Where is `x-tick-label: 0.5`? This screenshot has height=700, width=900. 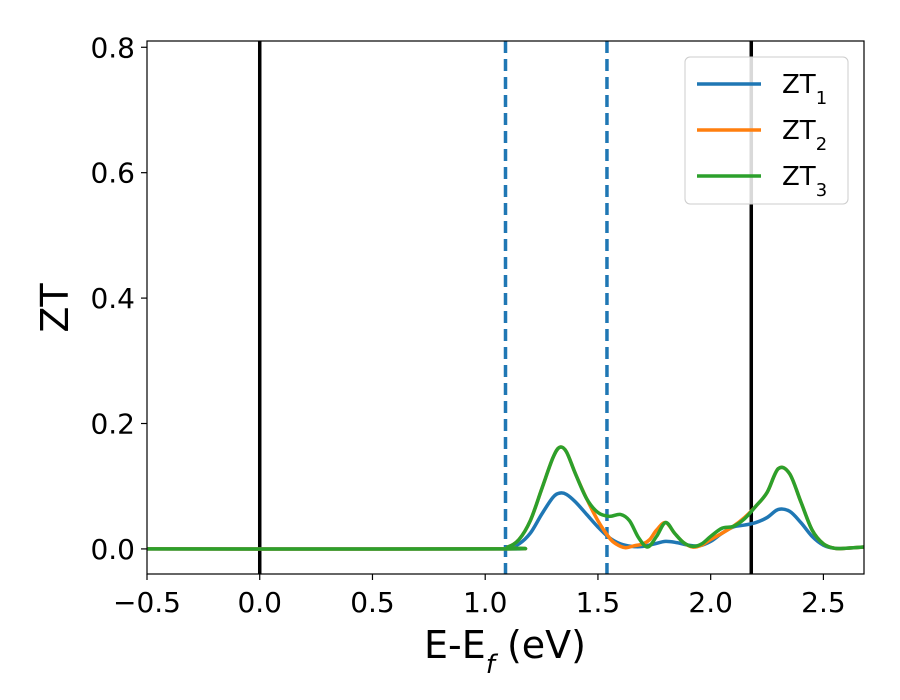
x-tick-label: 0.5 is located at coordinates (372, 602).